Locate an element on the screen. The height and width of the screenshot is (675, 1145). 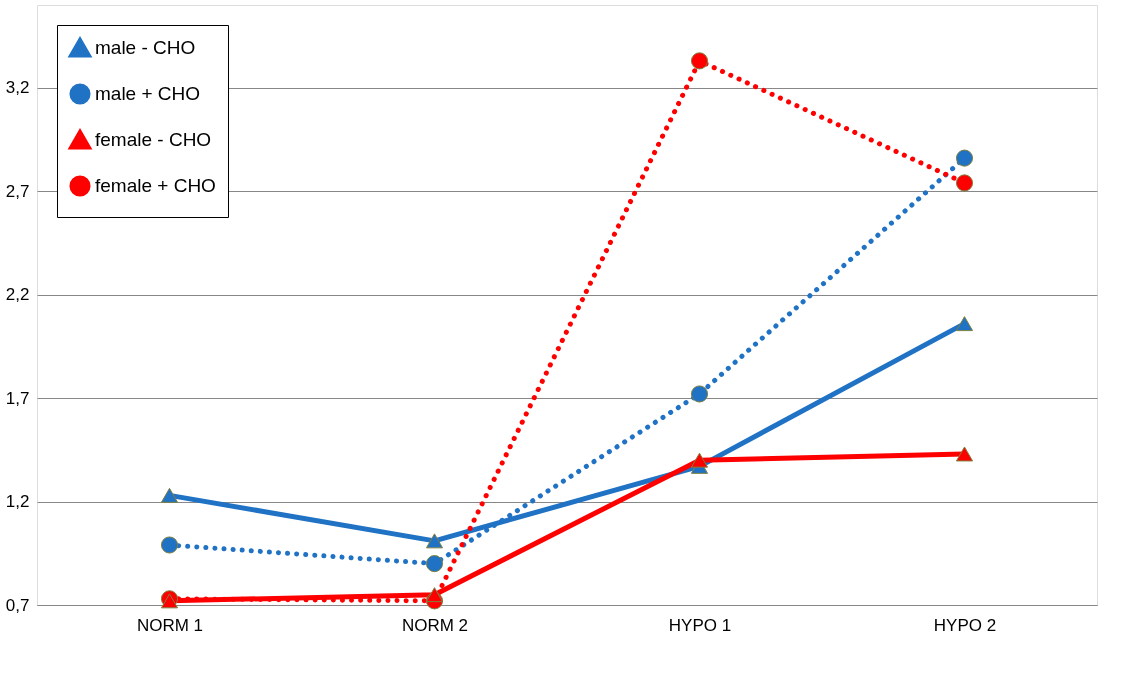
x-tick-label: NORM 1 is located at coordinates (170, 625).